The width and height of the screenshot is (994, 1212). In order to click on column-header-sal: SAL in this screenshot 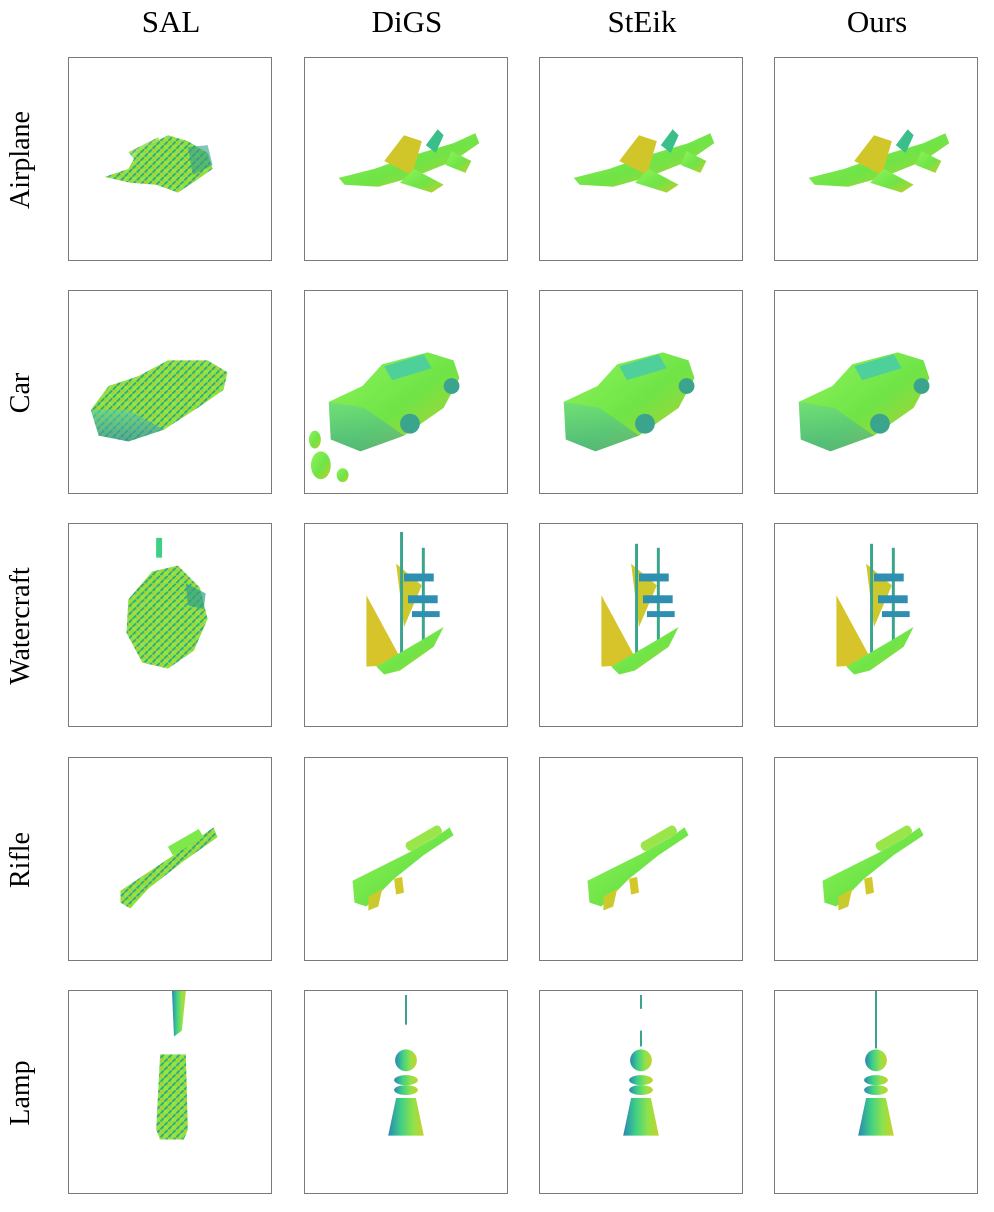, I will do `click(171, 21)`.